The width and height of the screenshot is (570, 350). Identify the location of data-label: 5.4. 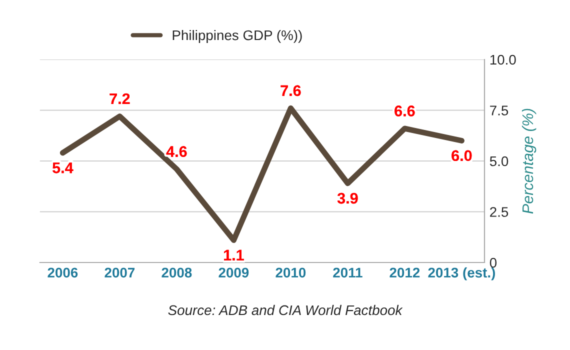
(63, 168).